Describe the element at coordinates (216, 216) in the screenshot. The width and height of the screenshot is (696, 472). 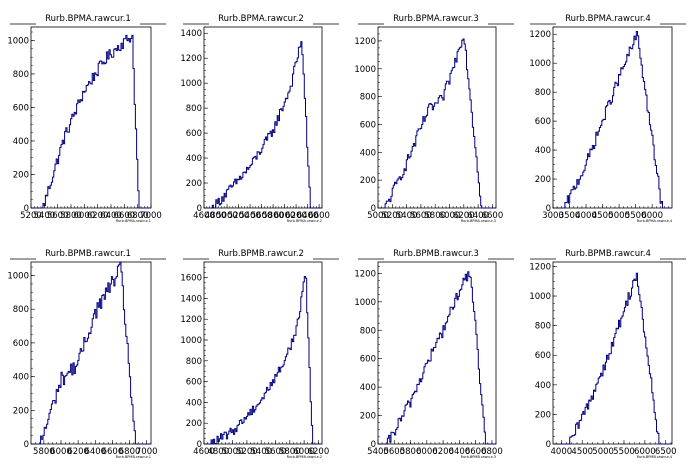
I see `x-tick-label: 4800` at that location.